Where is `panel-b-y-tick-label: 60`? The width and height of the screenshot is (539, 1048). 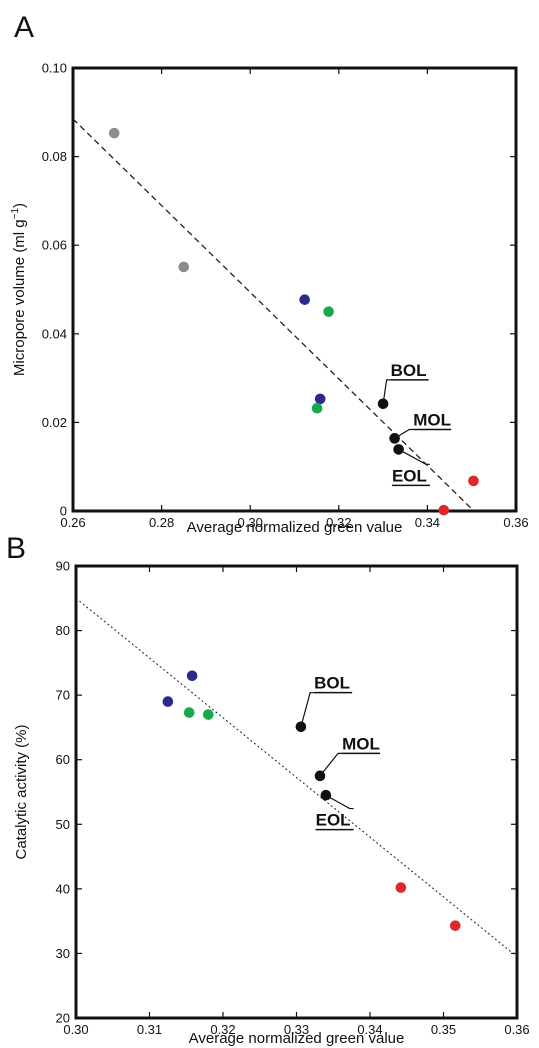
panel-b-y-tick-label: 60 is located at coordinates (63, 759).